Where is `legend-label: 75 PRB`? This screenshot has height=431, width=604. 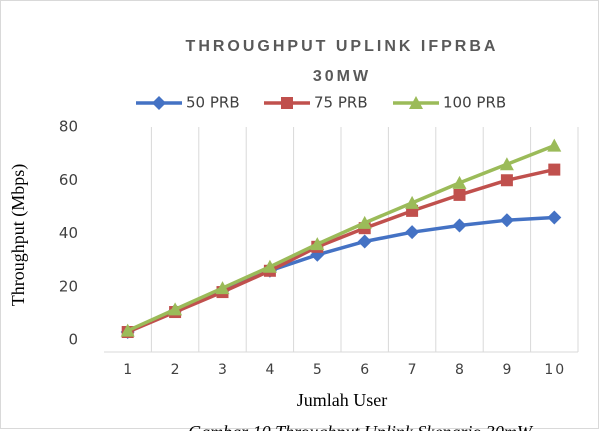 legend-label: 75 PRB is located at coordinates (341, 103).